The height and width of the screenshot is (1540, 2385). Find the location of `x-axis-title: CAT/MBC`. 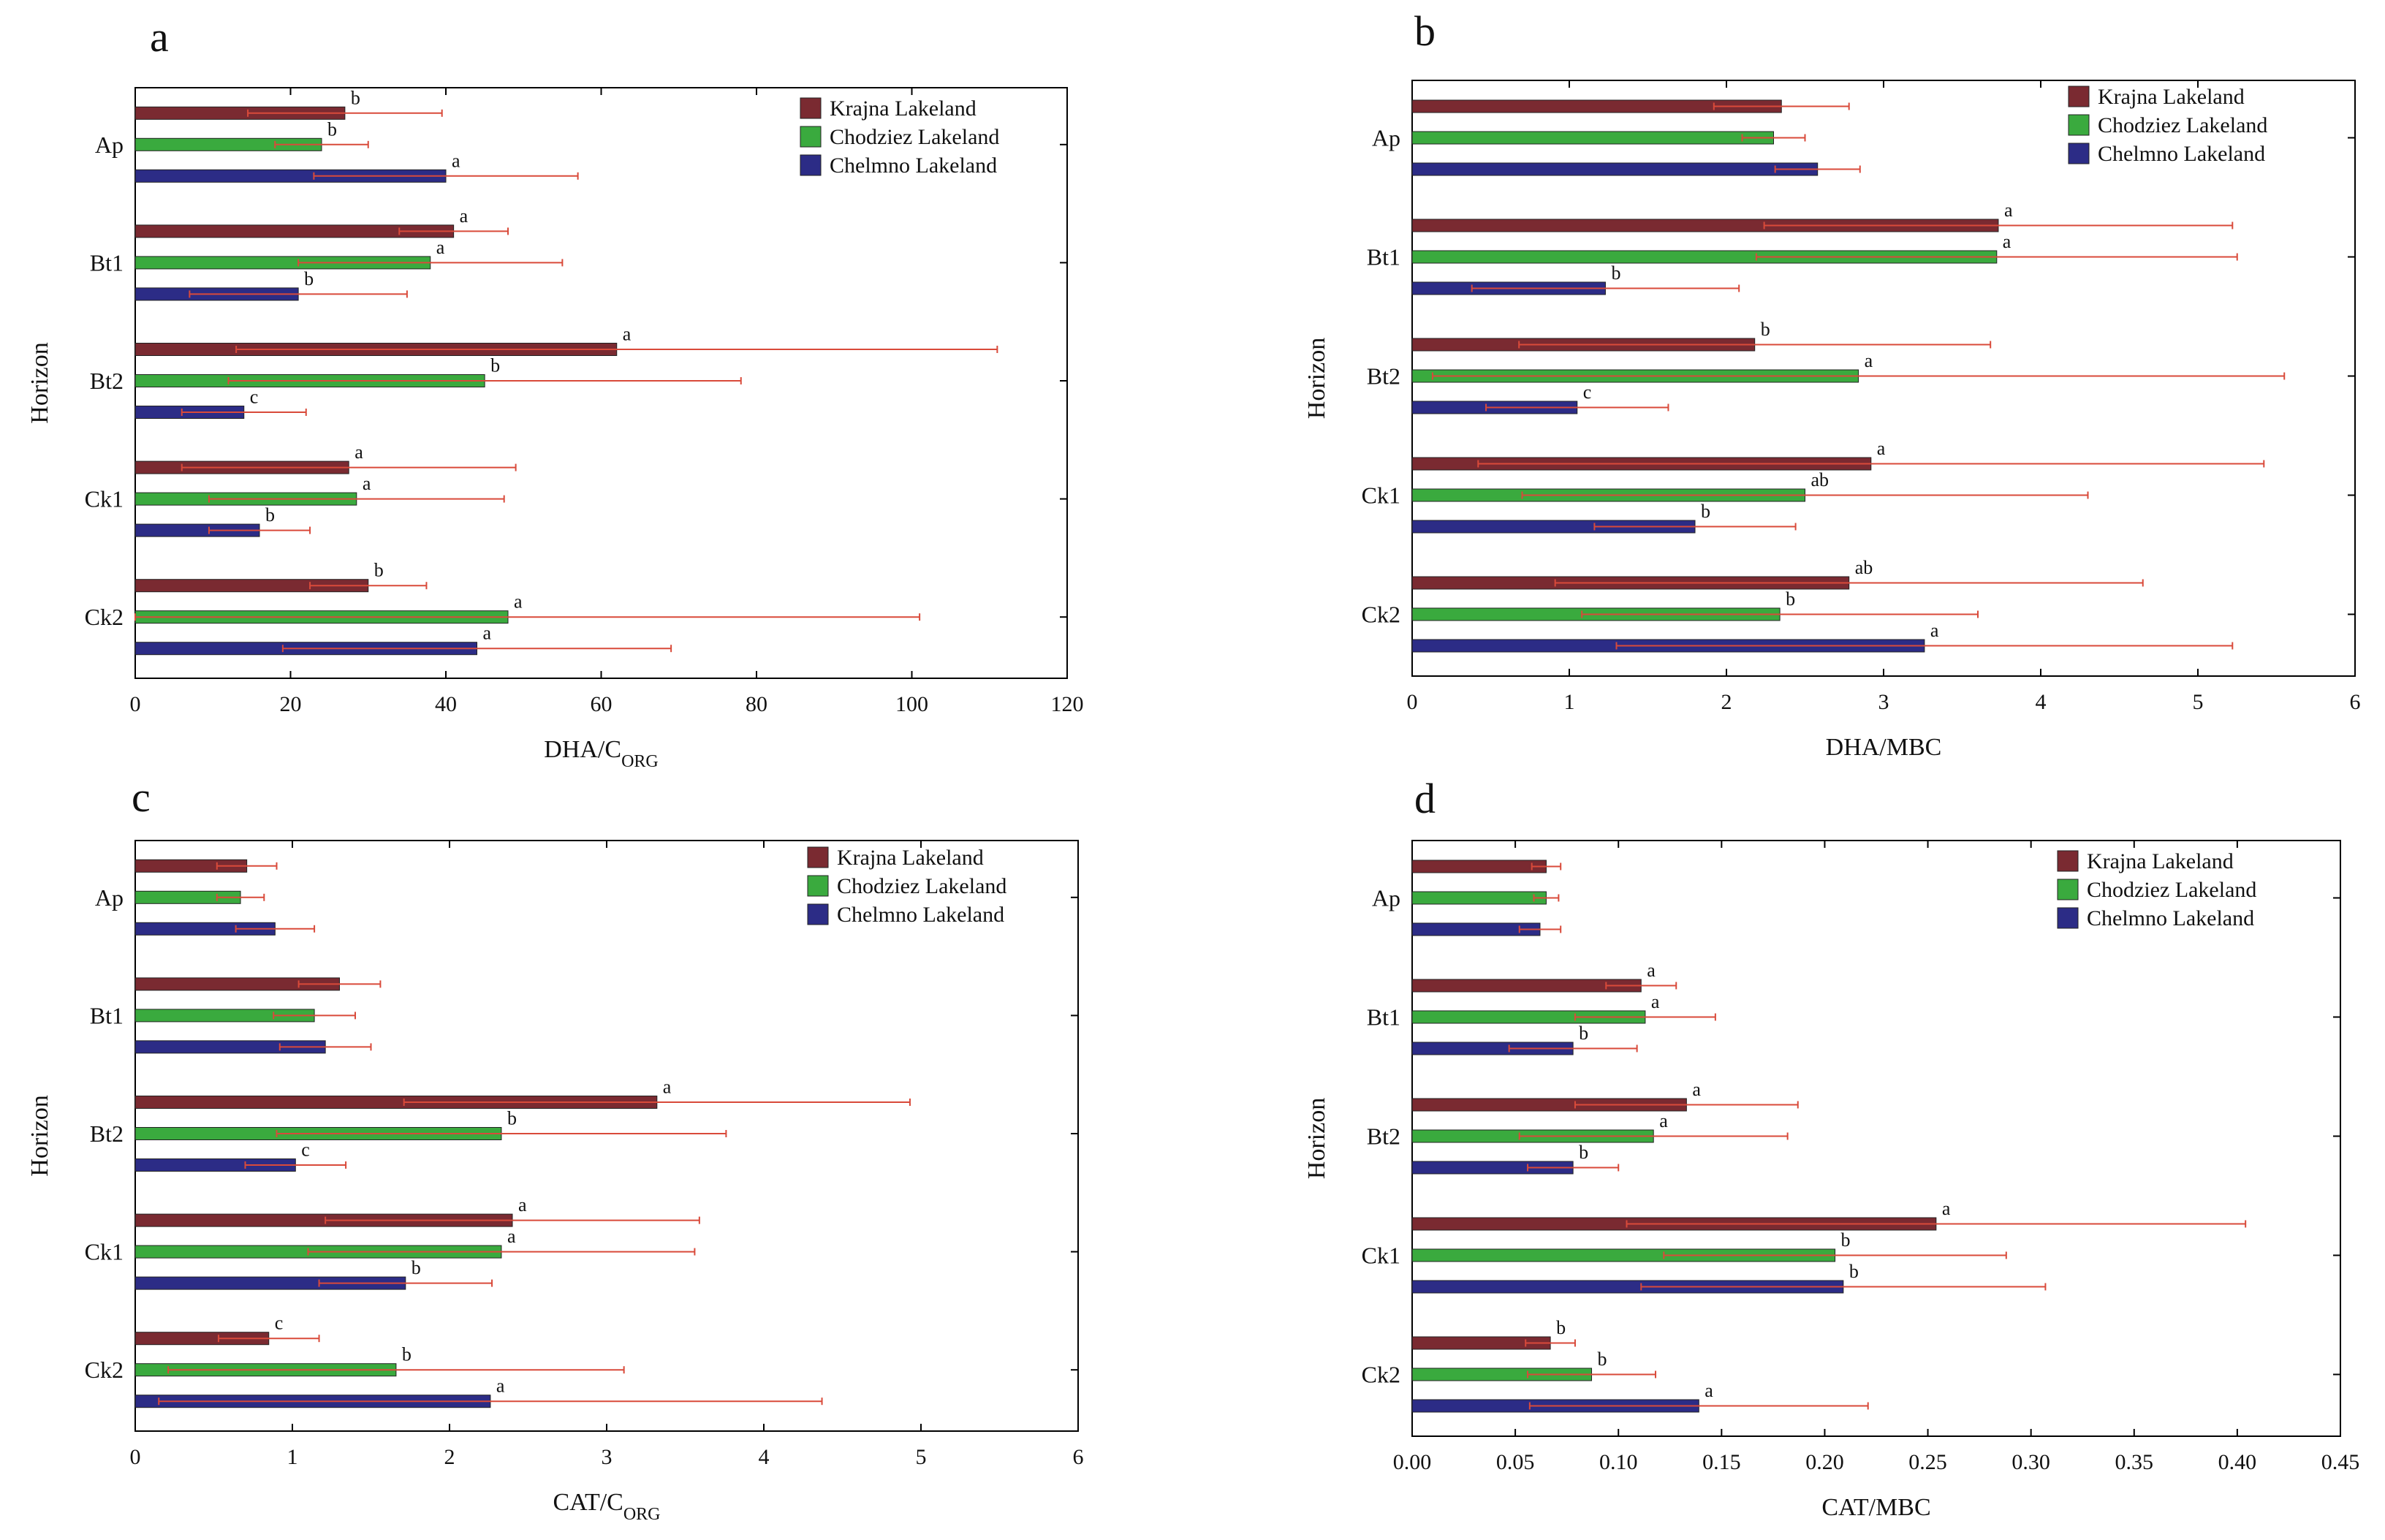

x-axis-title: CAT/MBC is located at coordinates (1876, 1507).